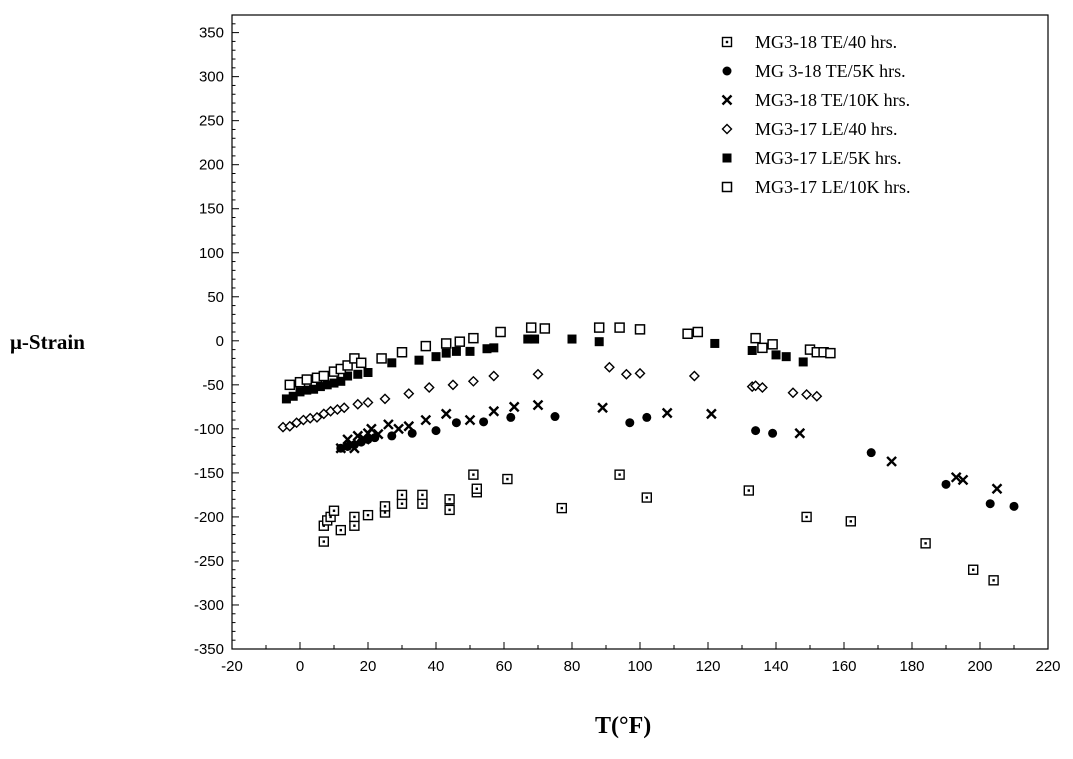  What do you see at coordinates (211, 33) in the screenshot?
I see `y-tick-label: 350` at bounding box center [211, 33].